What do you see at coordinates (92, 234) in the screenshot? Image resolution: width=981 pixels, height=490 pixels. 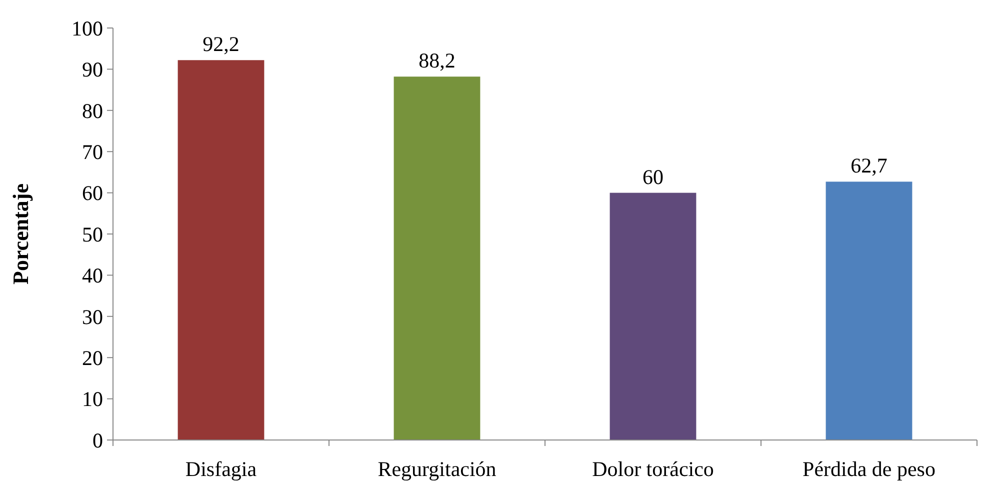 I see `y-tick-label: 50` at bounding box center [92, 234].